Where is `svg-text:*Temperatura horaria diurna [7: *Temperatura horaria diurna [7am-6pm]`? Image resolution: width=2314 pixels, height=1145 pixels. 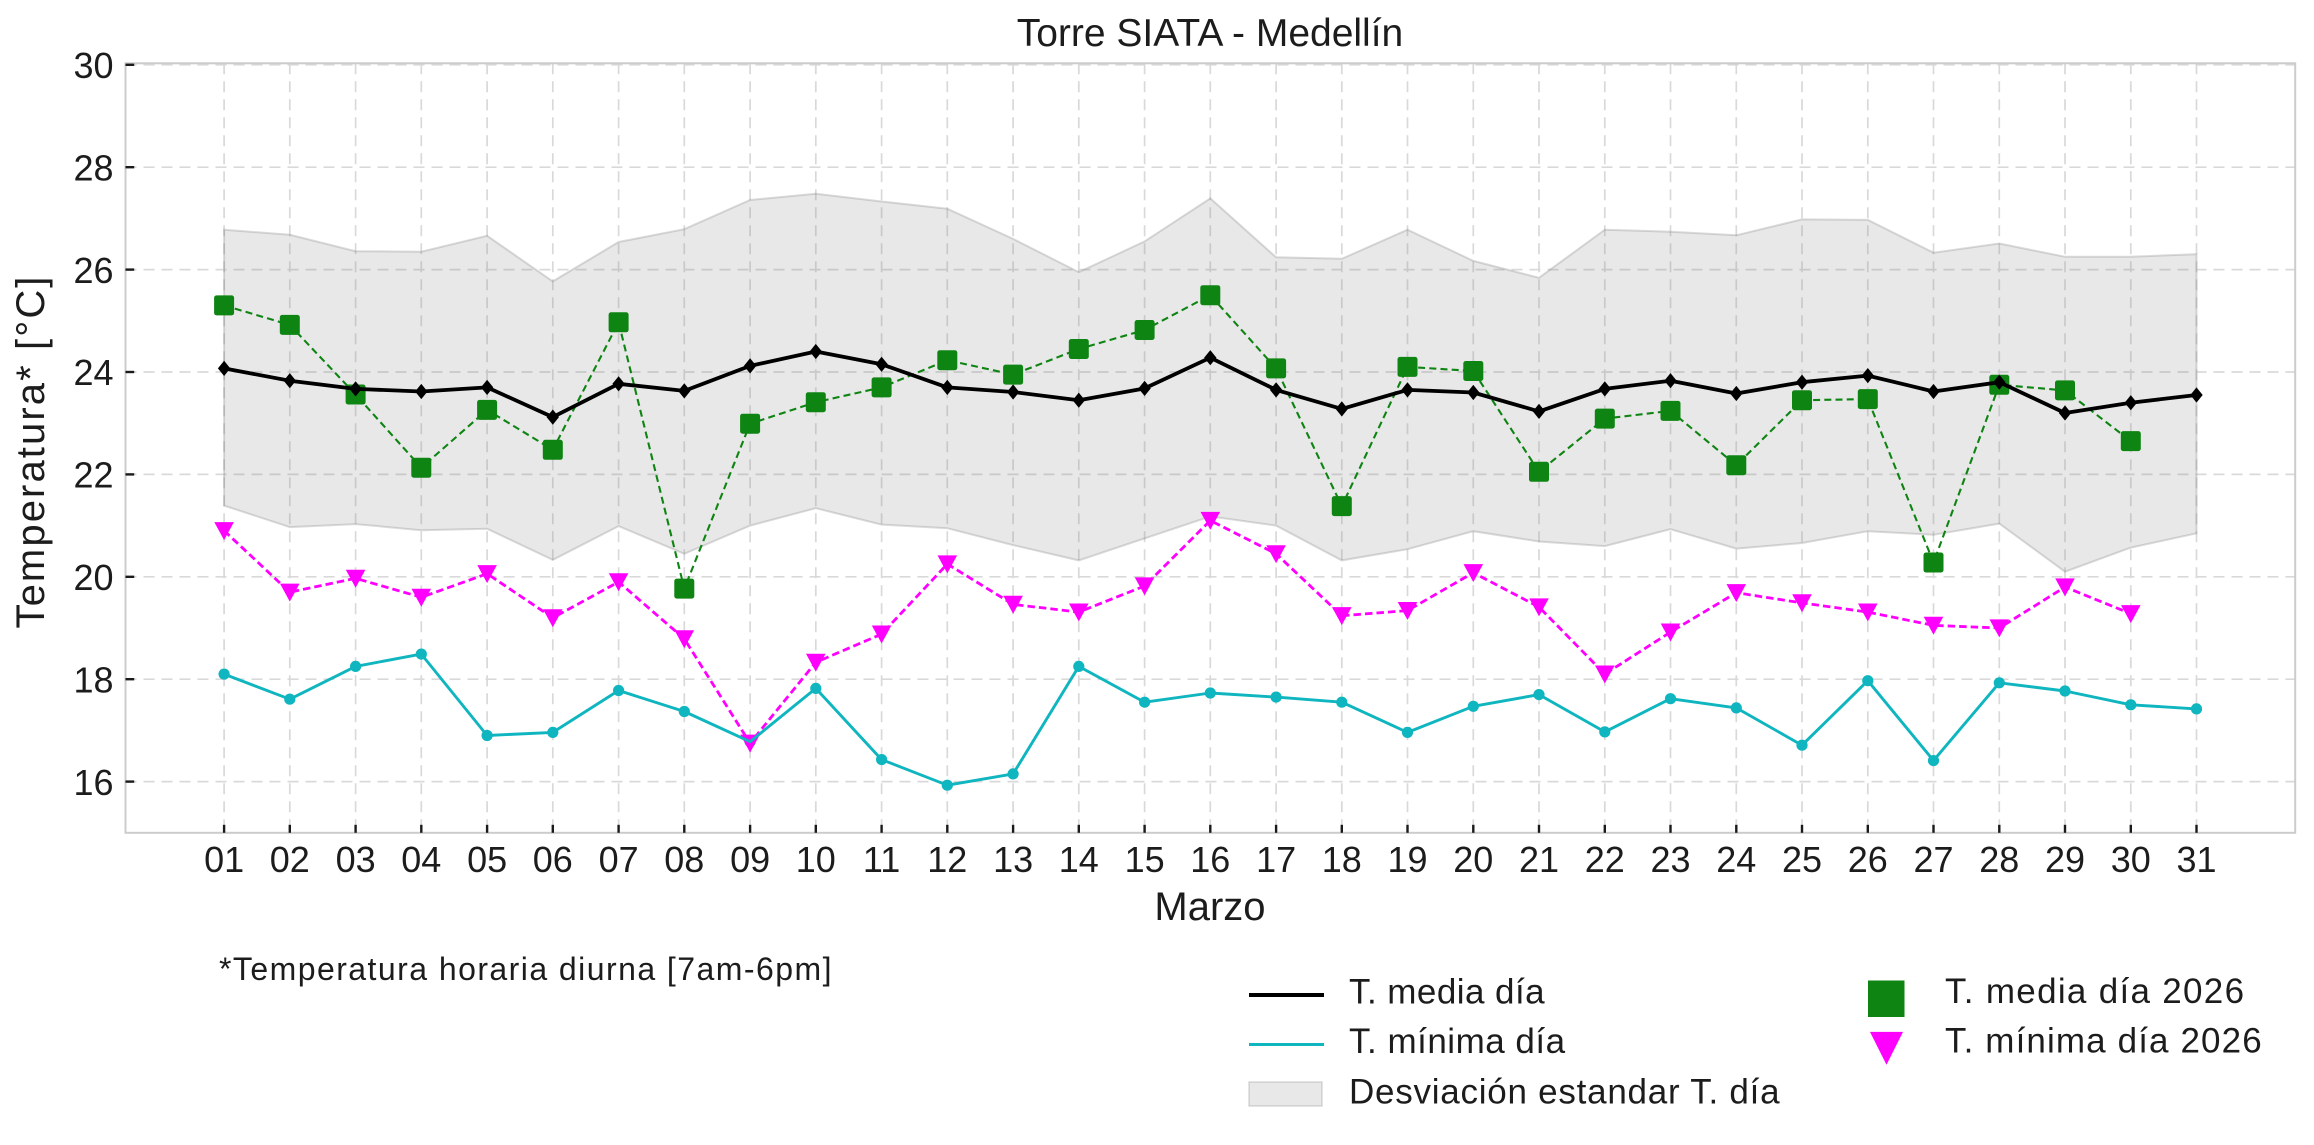 svg-text:*Temperatura horaria diurna [7: *Temperatura horaria diurna [7am-6pm] is located at coordinates (526, 969).